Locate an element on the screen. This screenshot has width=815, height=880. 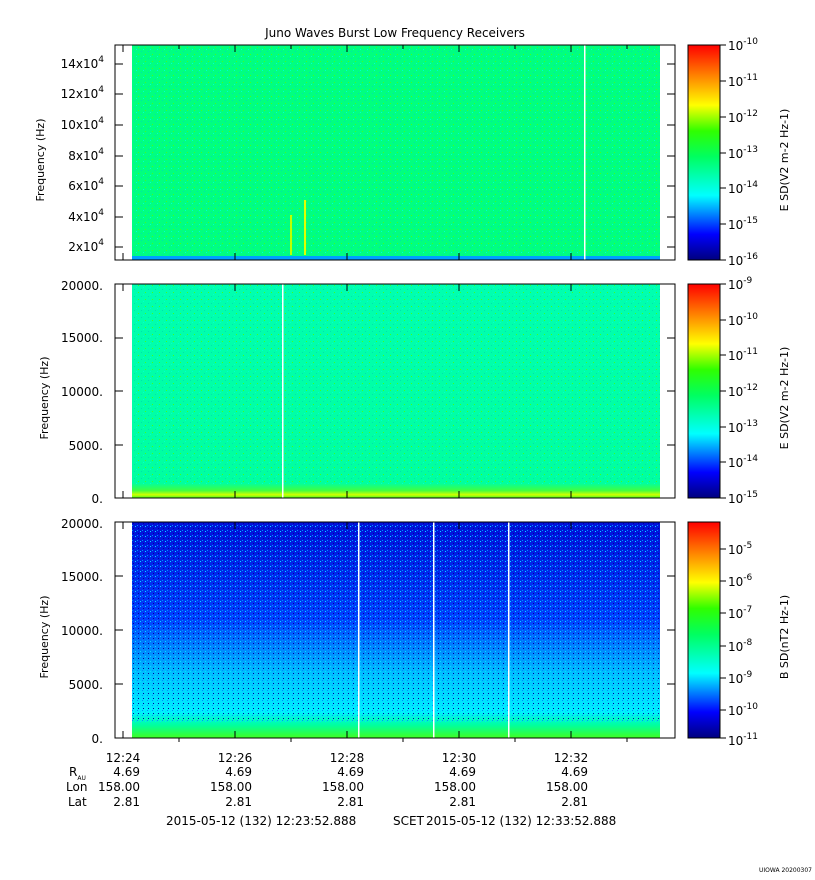
row-label-lat: Lat is located at coordinates (77, 802).